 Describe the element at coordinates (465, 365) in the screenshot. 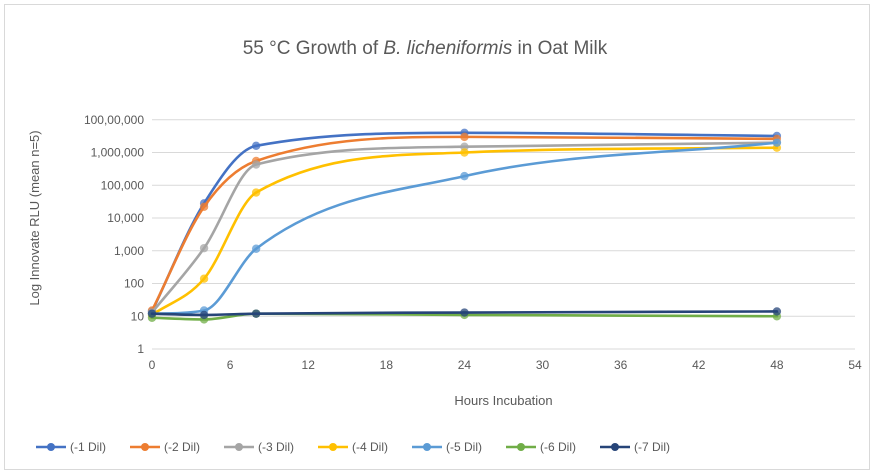

I see `x-tick-label: 24` at that location.